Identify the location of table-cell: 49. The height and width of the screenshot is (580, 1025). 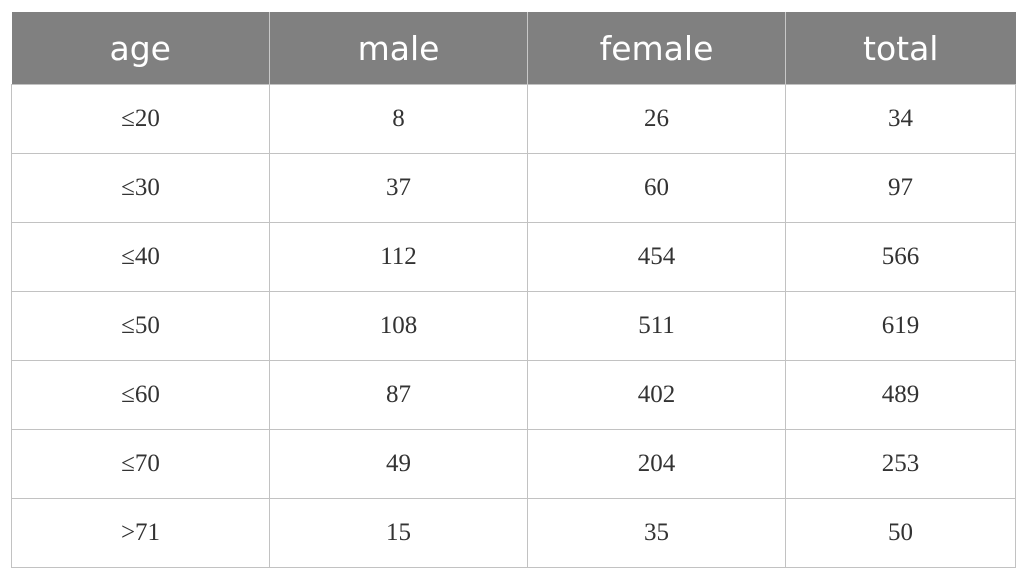
(398, 464).